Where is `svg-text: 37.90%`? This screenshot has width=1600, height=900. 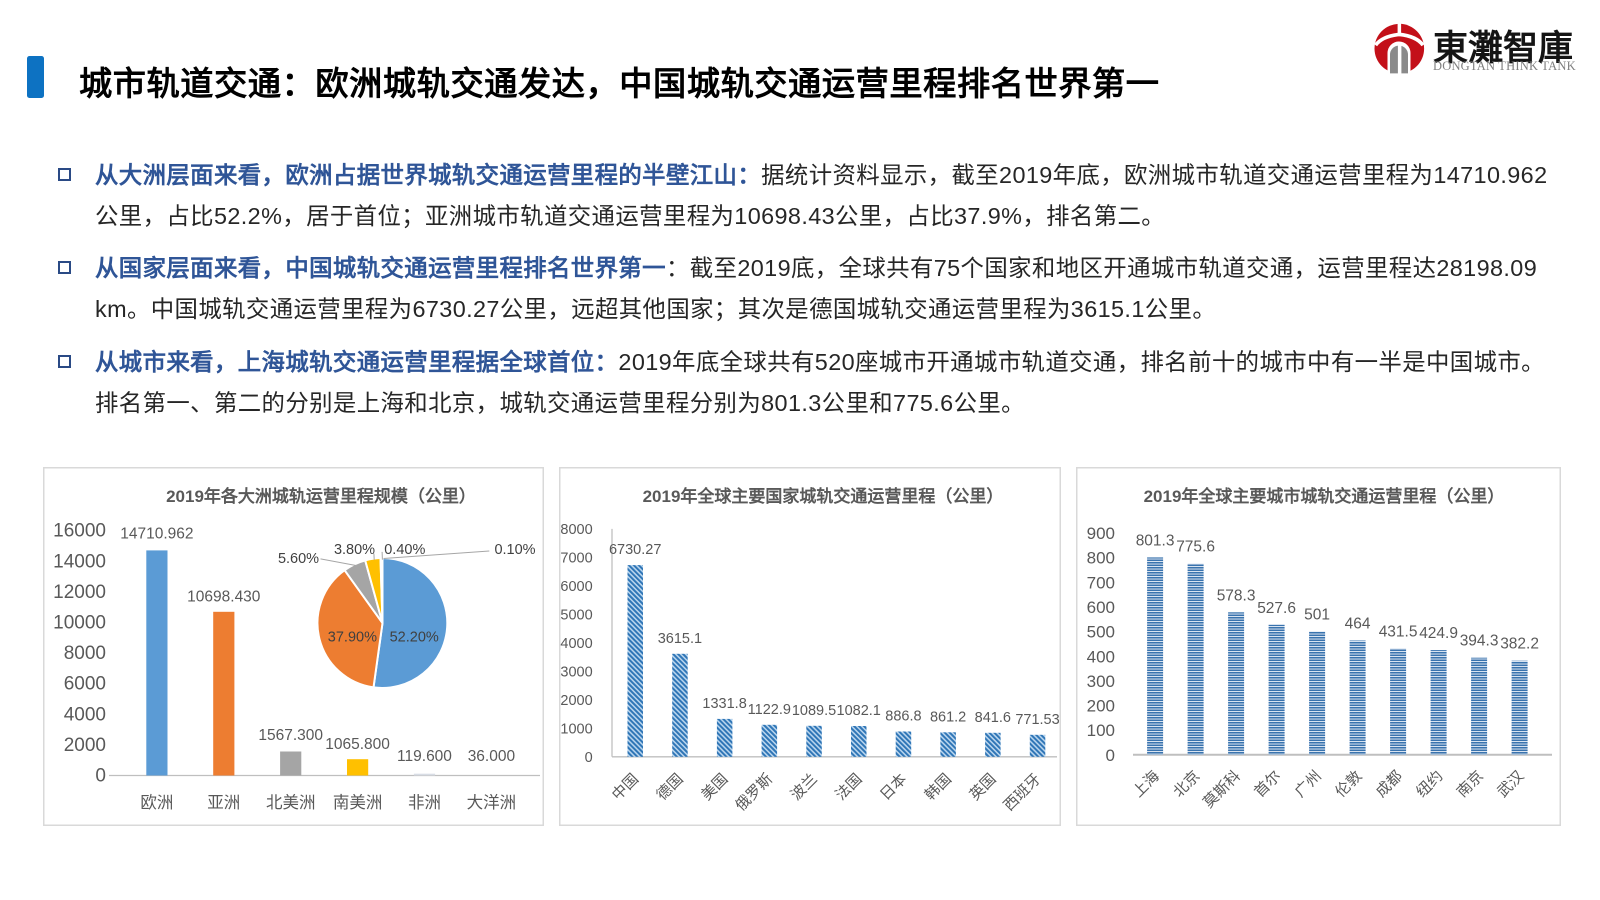 svg-text: 37.90% is located at coordinates (352, 638).